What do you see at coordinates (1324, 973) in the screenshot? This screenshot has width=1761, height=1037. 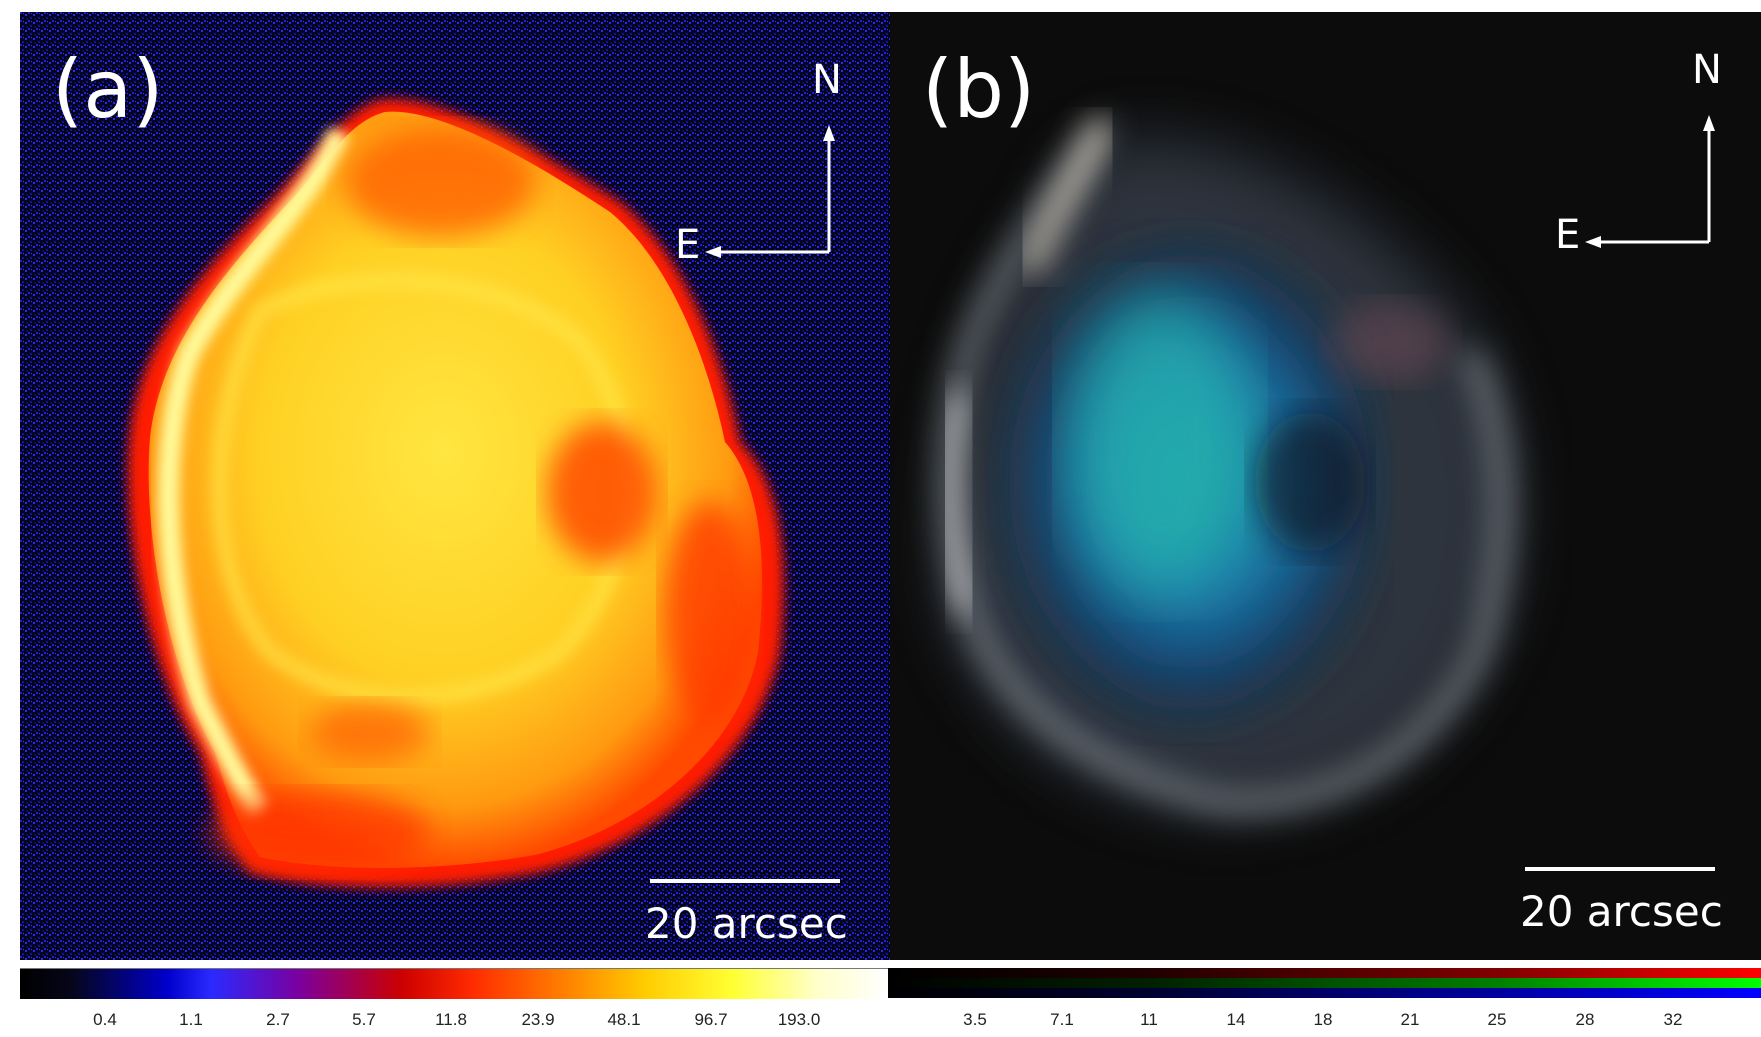 I see `colorbar-red-channel` at bounding box center [1324, 973].